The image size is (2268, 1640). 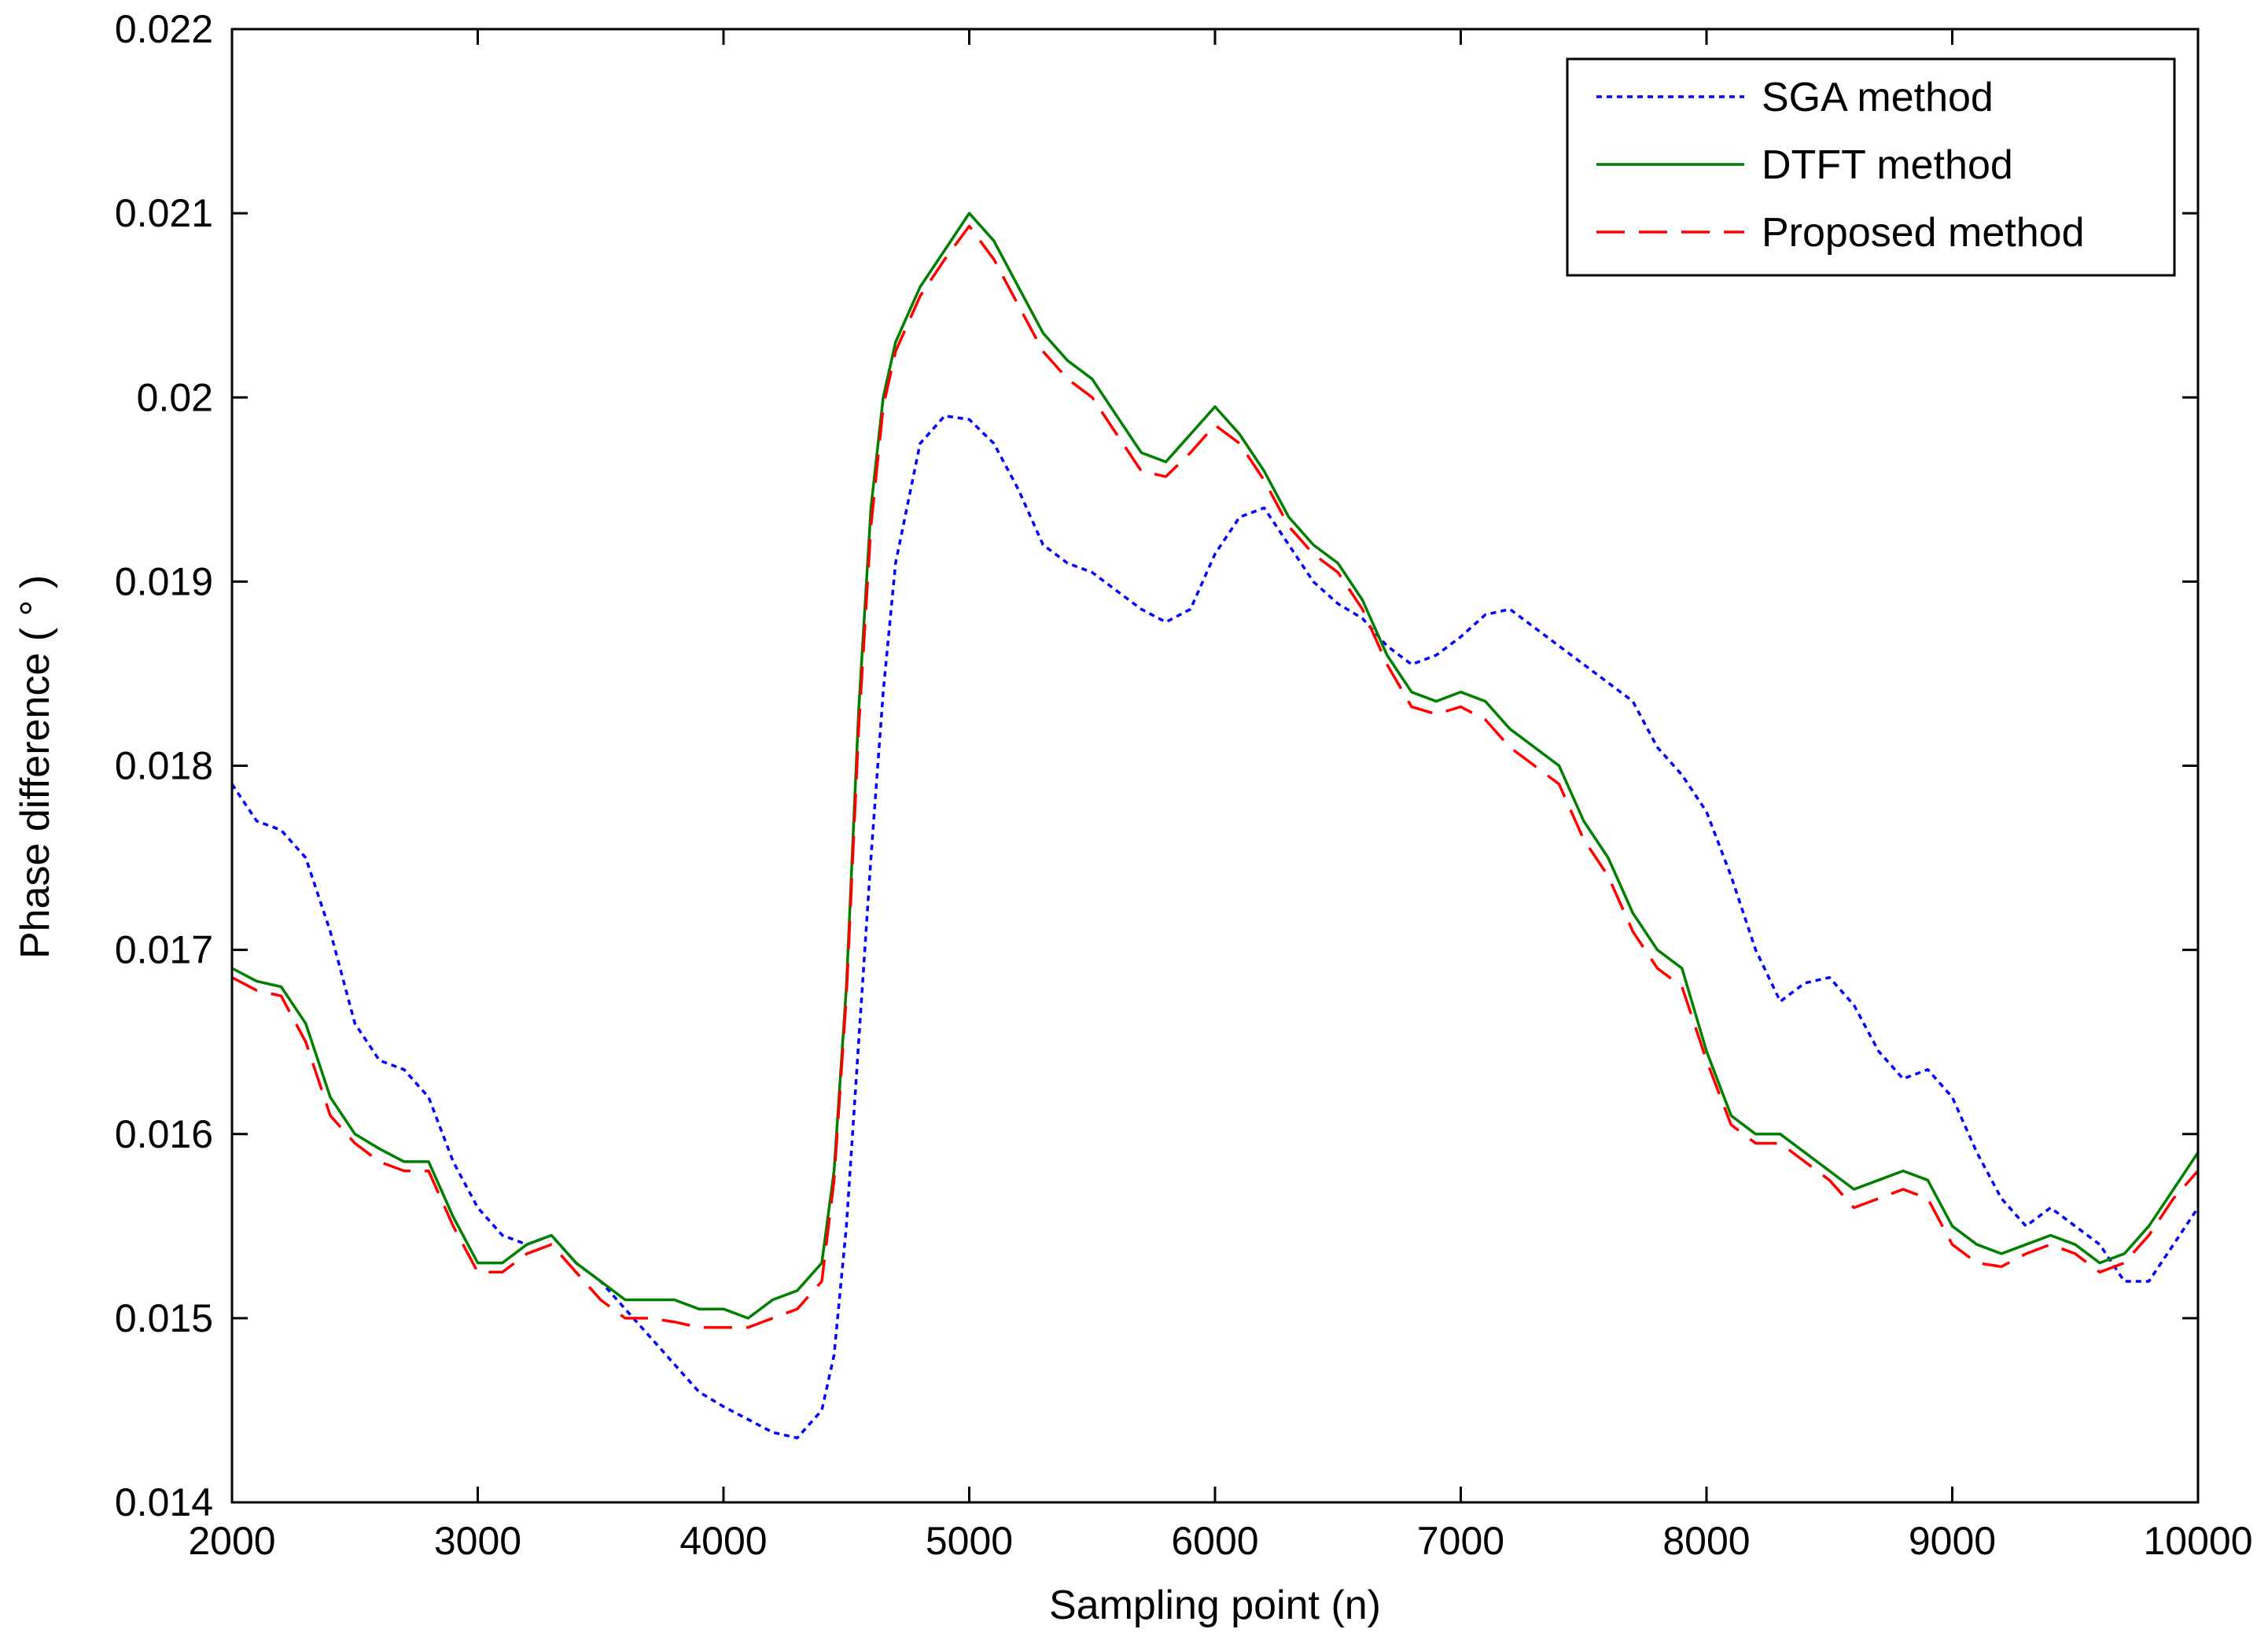 I want to click on legend: SGA method DTFT method Proposed method, so click(x=1871, y=167).